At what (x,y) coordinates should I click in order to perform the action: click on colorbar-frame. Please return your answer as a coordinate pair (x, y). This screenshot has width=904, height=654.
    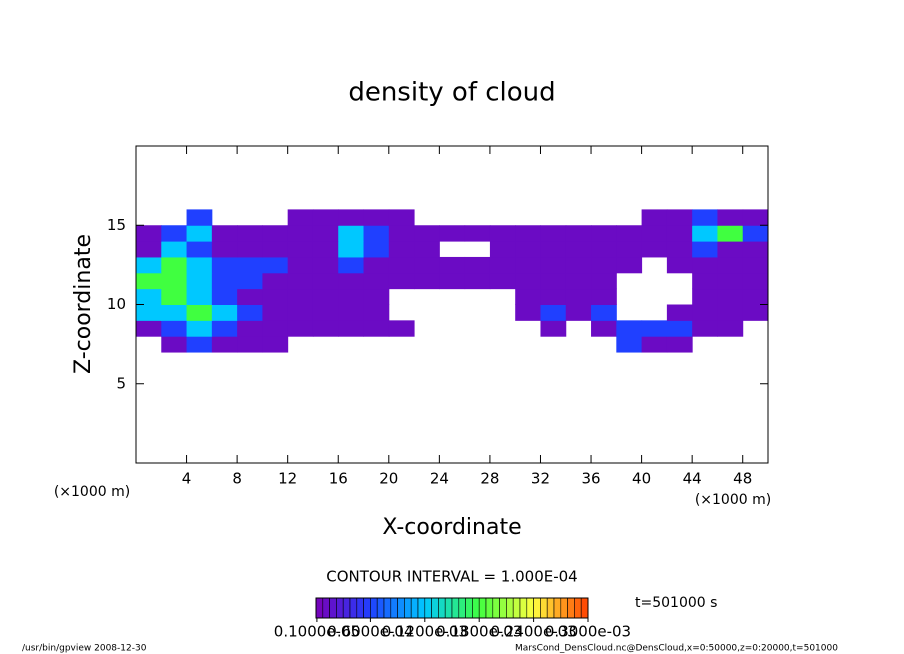
    Looking at the image, I should click on (452, 608).